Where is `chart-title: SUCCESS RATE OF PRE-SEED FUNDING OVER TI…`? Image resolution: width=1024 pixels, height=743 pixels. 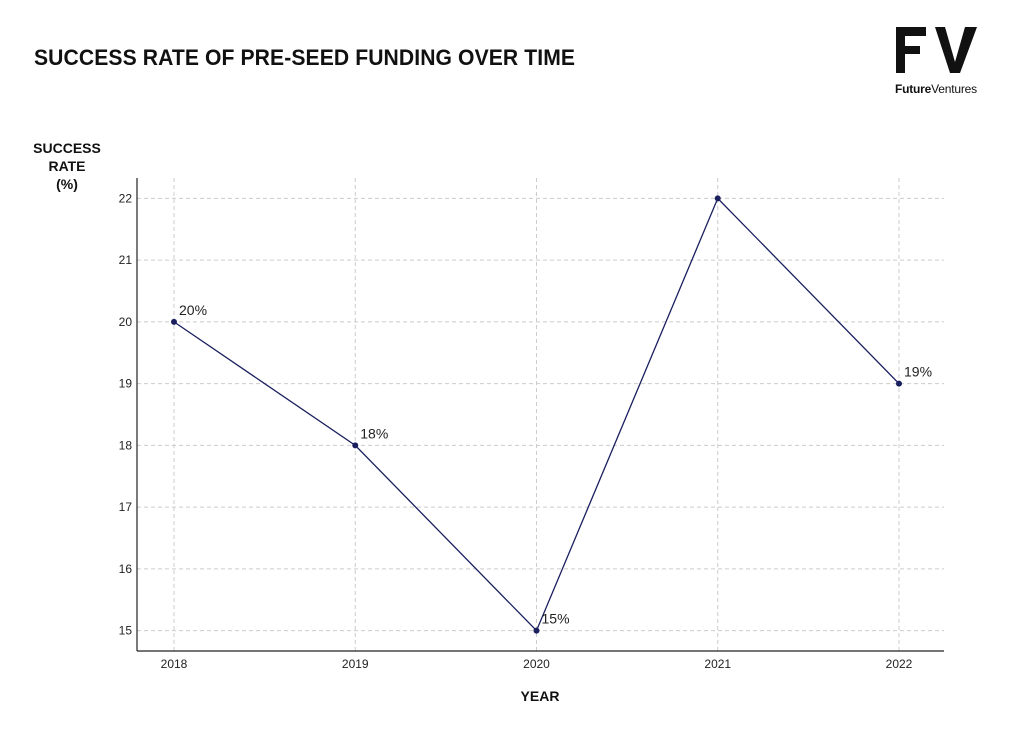
chart-title: SUCCESS RATE OF PRE-SEED FUNDING OVER TI… is located at coordinates (305, 57).